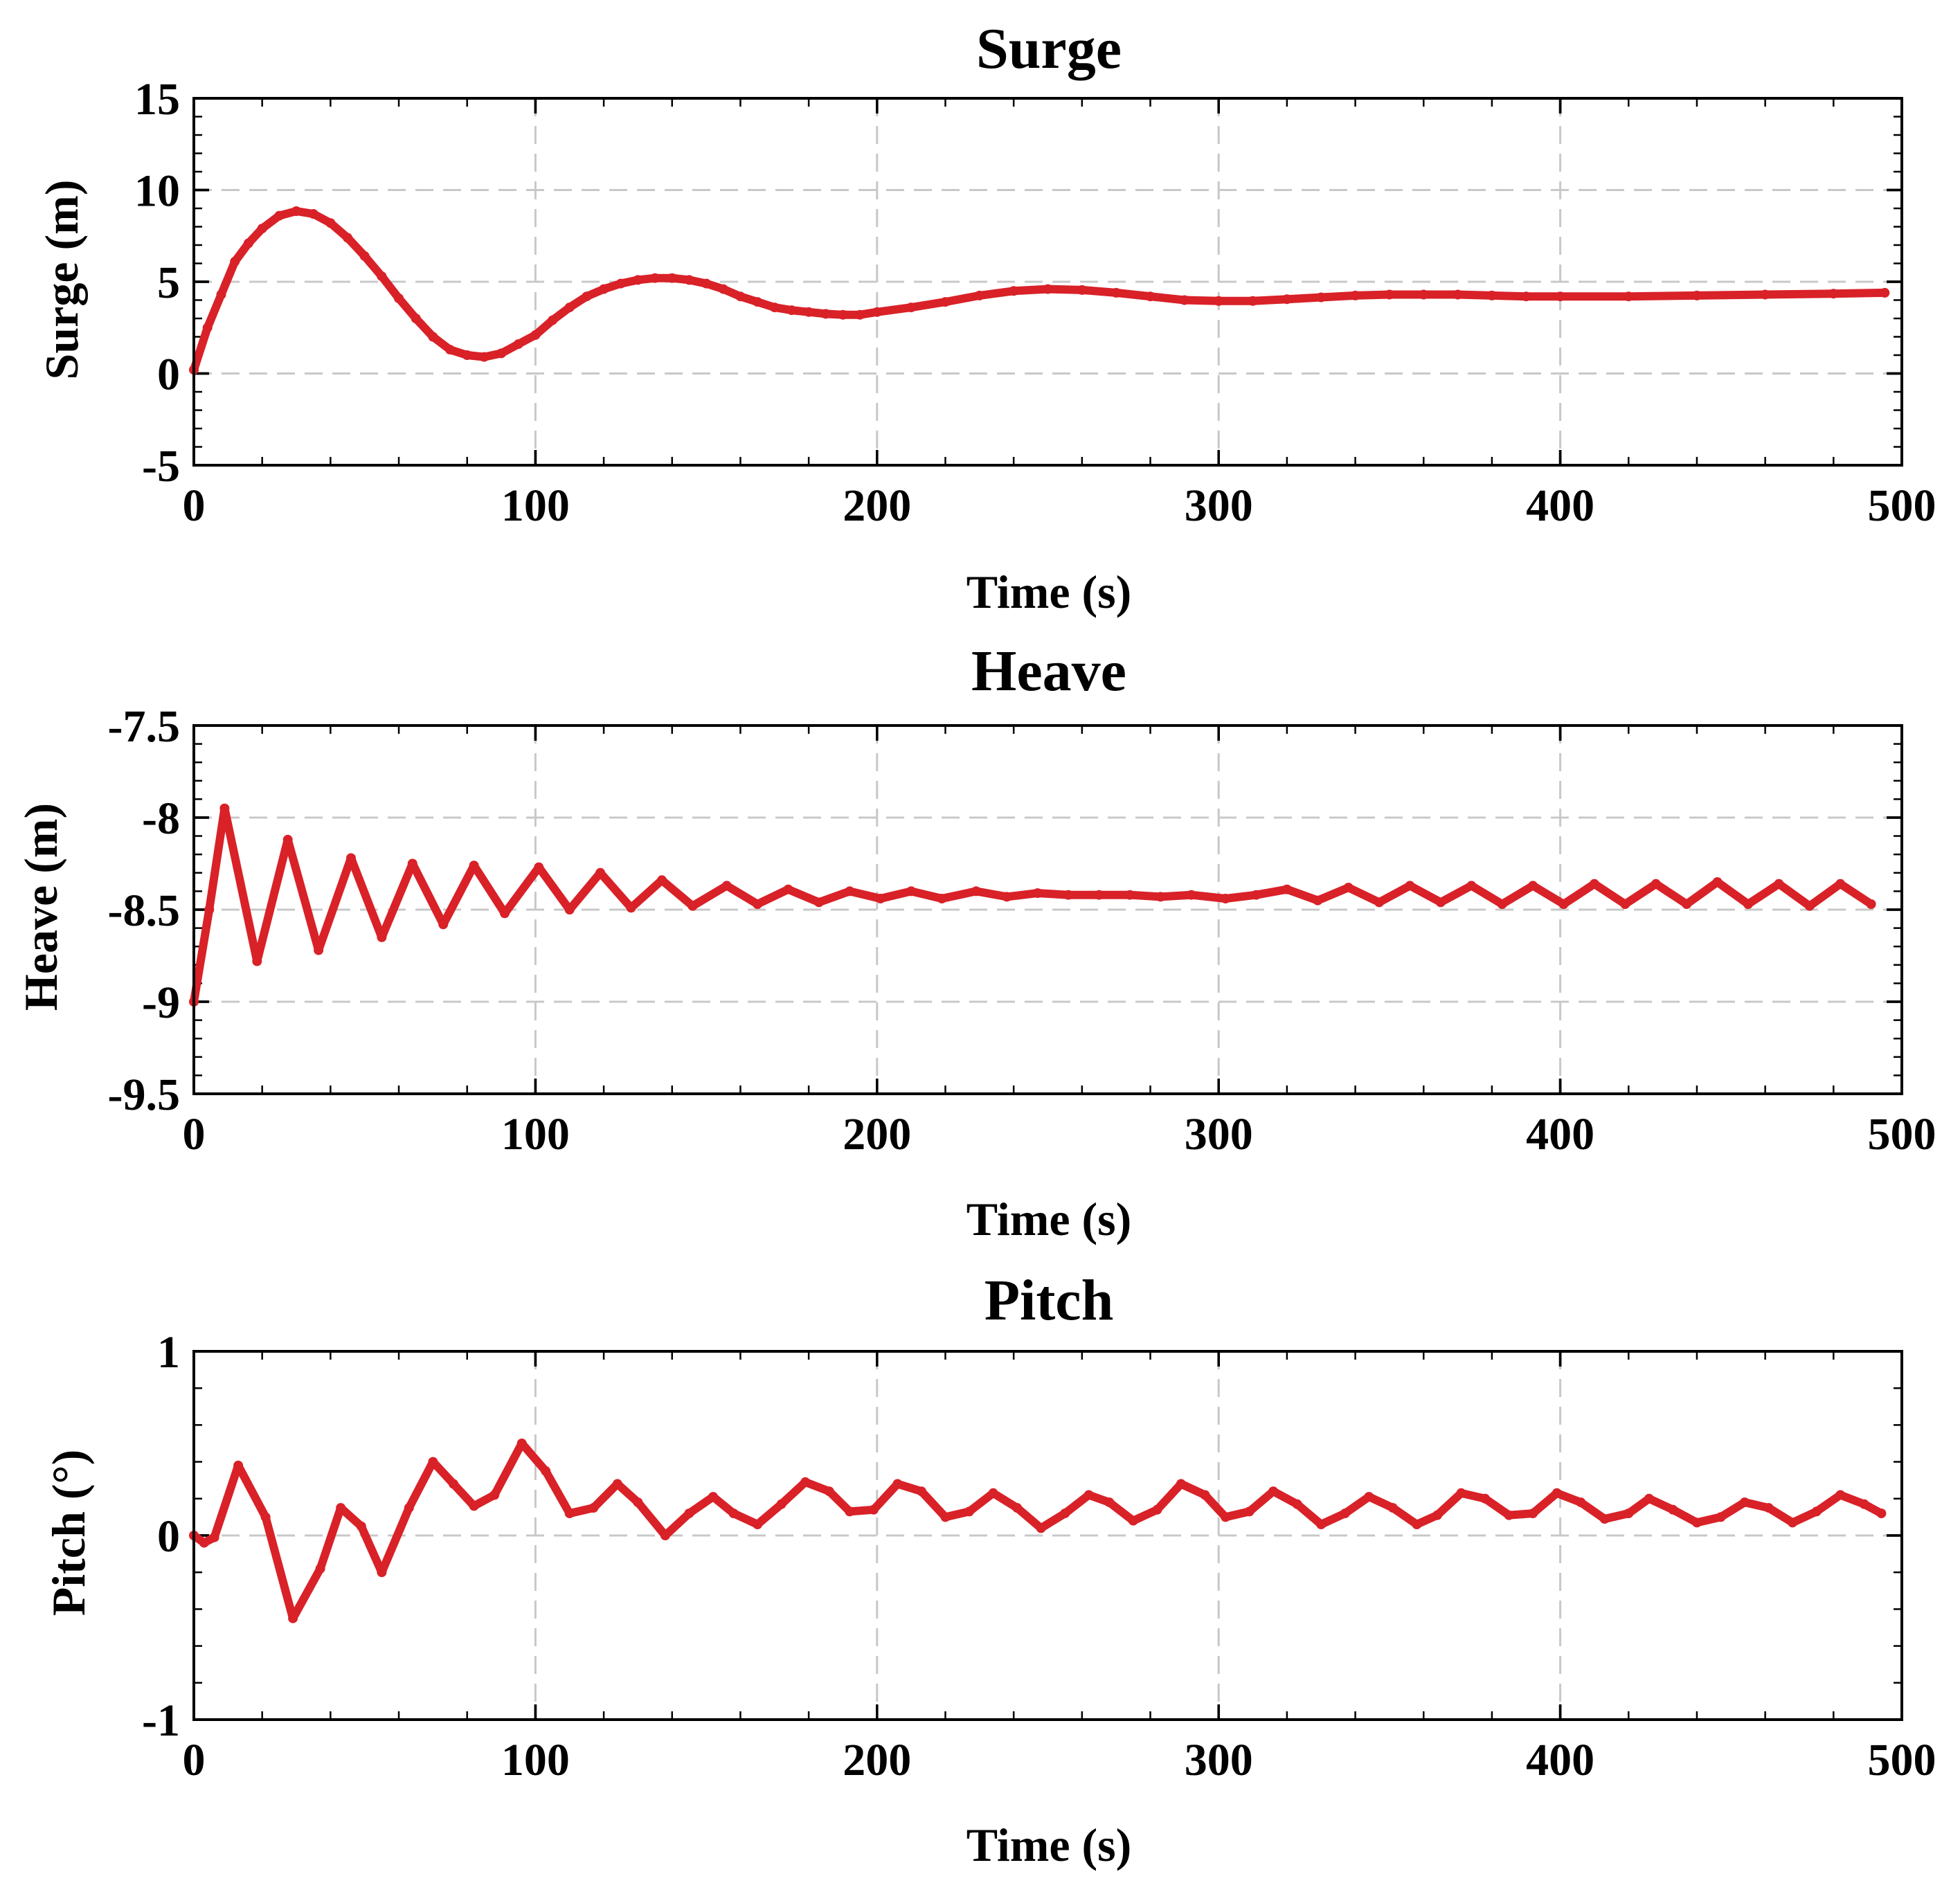 Image resolution: width=1960 pixels, height=1892 pixels. What do you see at coordinates (157, 99) in the screenshot?
I see `surge-y-tick-label: 15` at bounding box center [157, 99].